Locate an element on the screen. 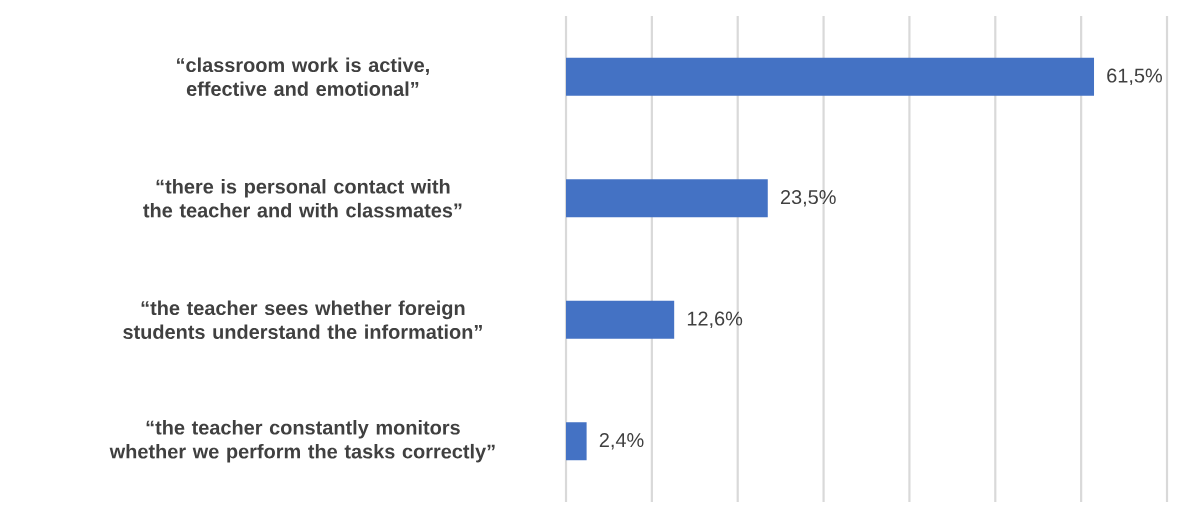 Image resolution: width=1192 pixels, height=516 pixels. y-tick-label: “classroom work is active, effective and emotional” is located at coordinates (303, 77).